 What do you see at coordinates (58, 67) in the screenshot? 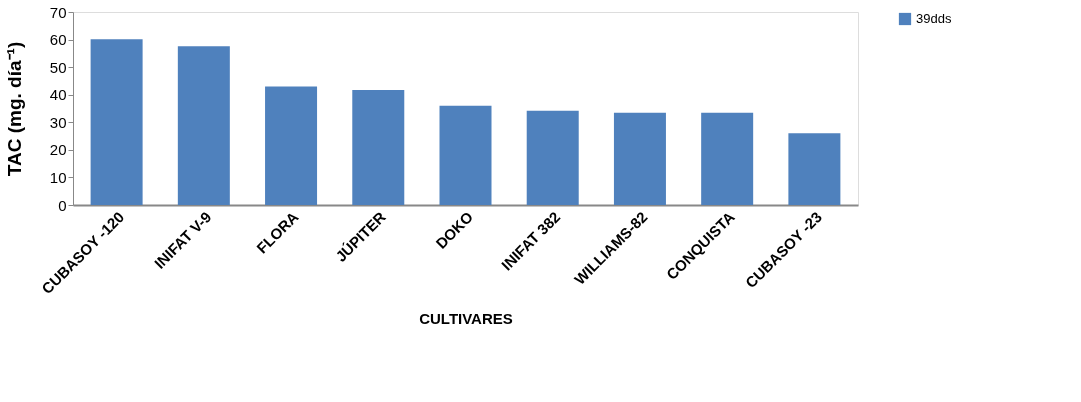
I see `y-tick-label: 50` at bounding box center [58, 67].